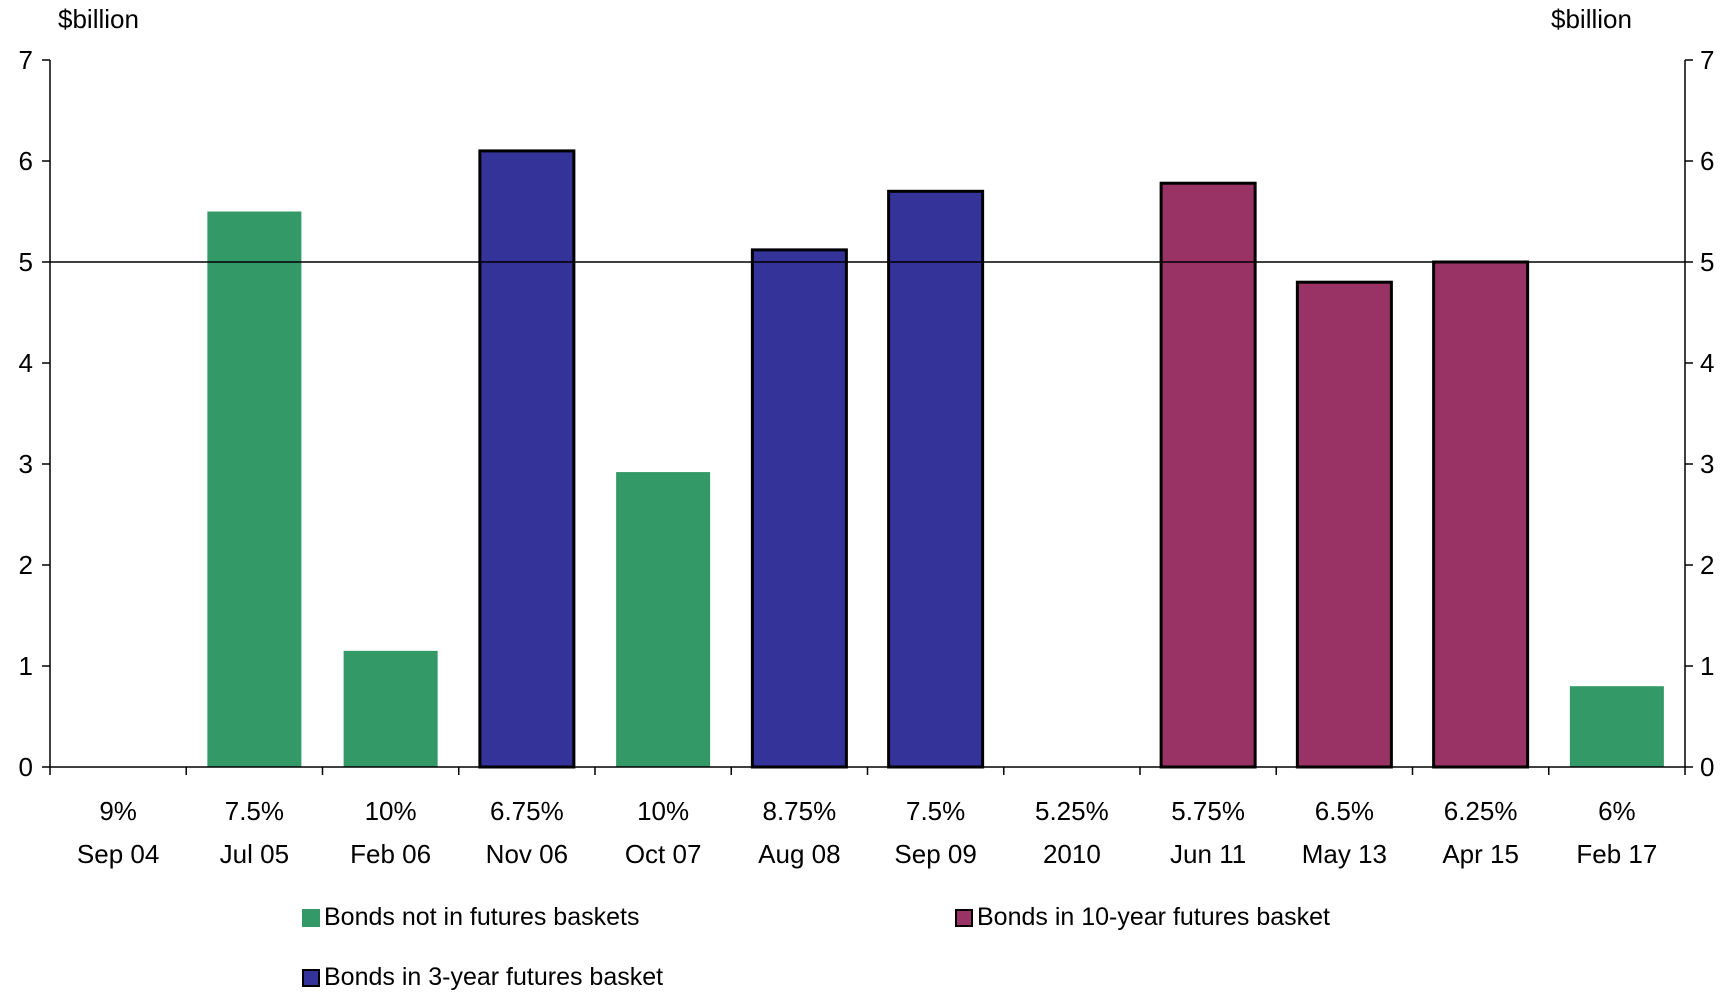 The height and width of the screenshot is (996, 1727). What do you see at coordinates (26, 363) in the screenshot?
I see `y-tick-label-left: 4` at bounding box center [26, 363].